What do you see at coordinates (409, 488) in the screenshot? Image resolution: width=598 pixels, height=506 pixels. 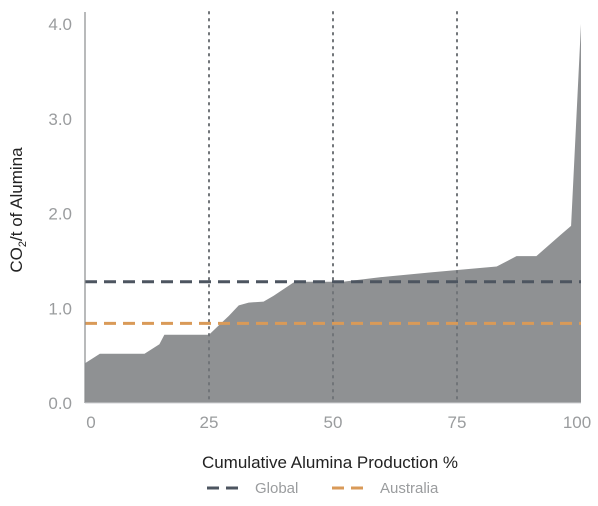 I see `legend-label-australia: Australia` at bounding box center [409, 488].